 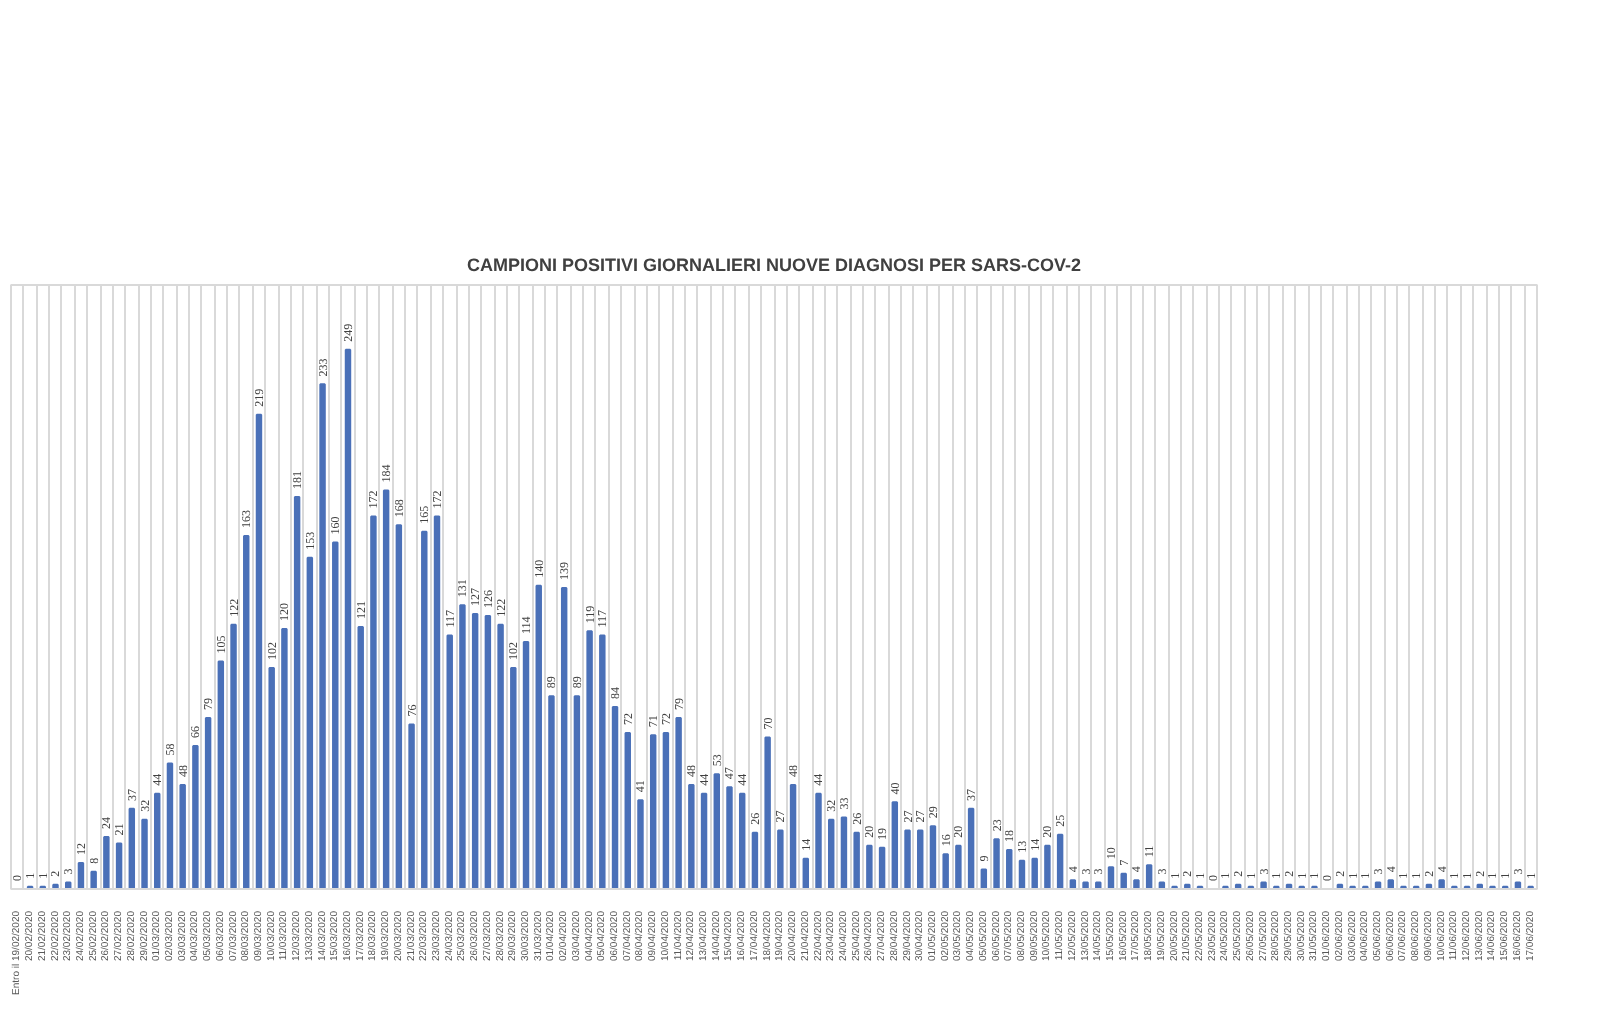 What do you see at coordinates (774, 265) in the screenshot?
I see `chart-title: CAMPIONI POSITIVI GIORNALIERI NUOVE DIAGNOSI PER SARS-COV-2` at bounding box center [774, 265].